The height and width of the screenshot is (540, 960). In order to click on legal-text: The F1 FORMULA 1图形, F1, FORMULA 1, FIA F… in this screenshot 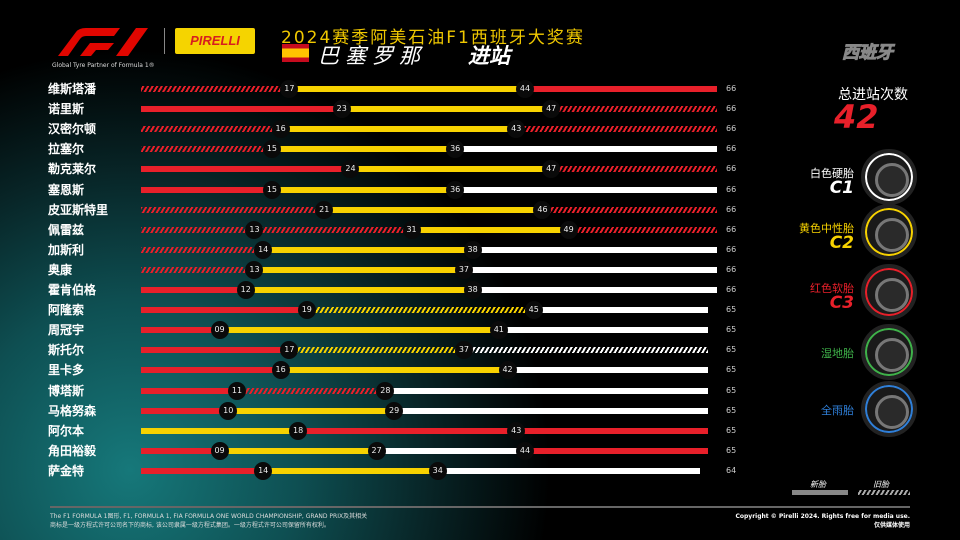, I will do `click(208, 521)`.